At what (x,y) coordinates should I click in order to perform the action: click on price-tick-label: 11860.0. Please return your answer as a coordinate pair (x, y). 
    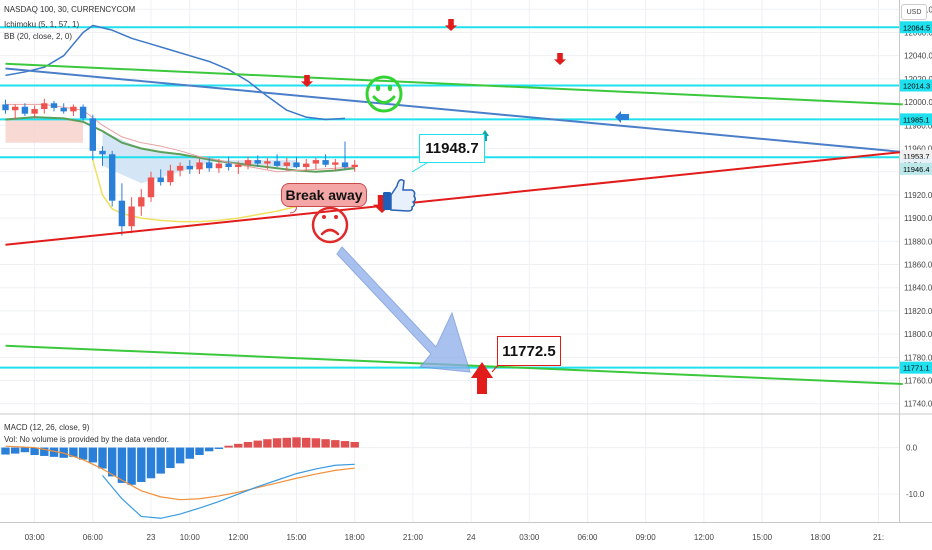
    Looking at the image, I should click on (918, 265).